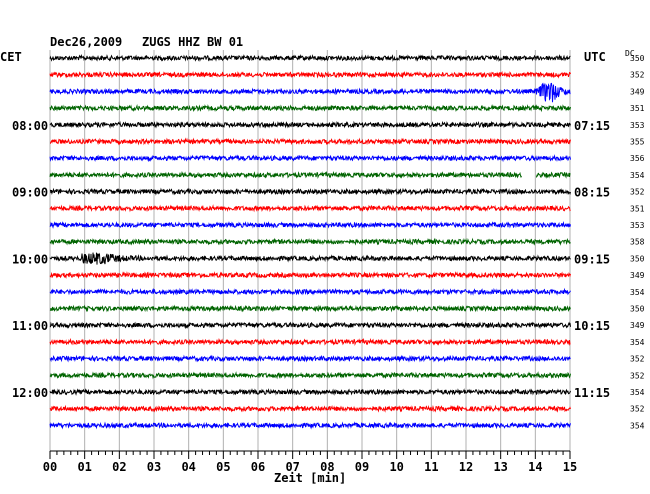 This screenshot has width=650, height=494. I want to click on dc-header: DC, so click(630, 53).